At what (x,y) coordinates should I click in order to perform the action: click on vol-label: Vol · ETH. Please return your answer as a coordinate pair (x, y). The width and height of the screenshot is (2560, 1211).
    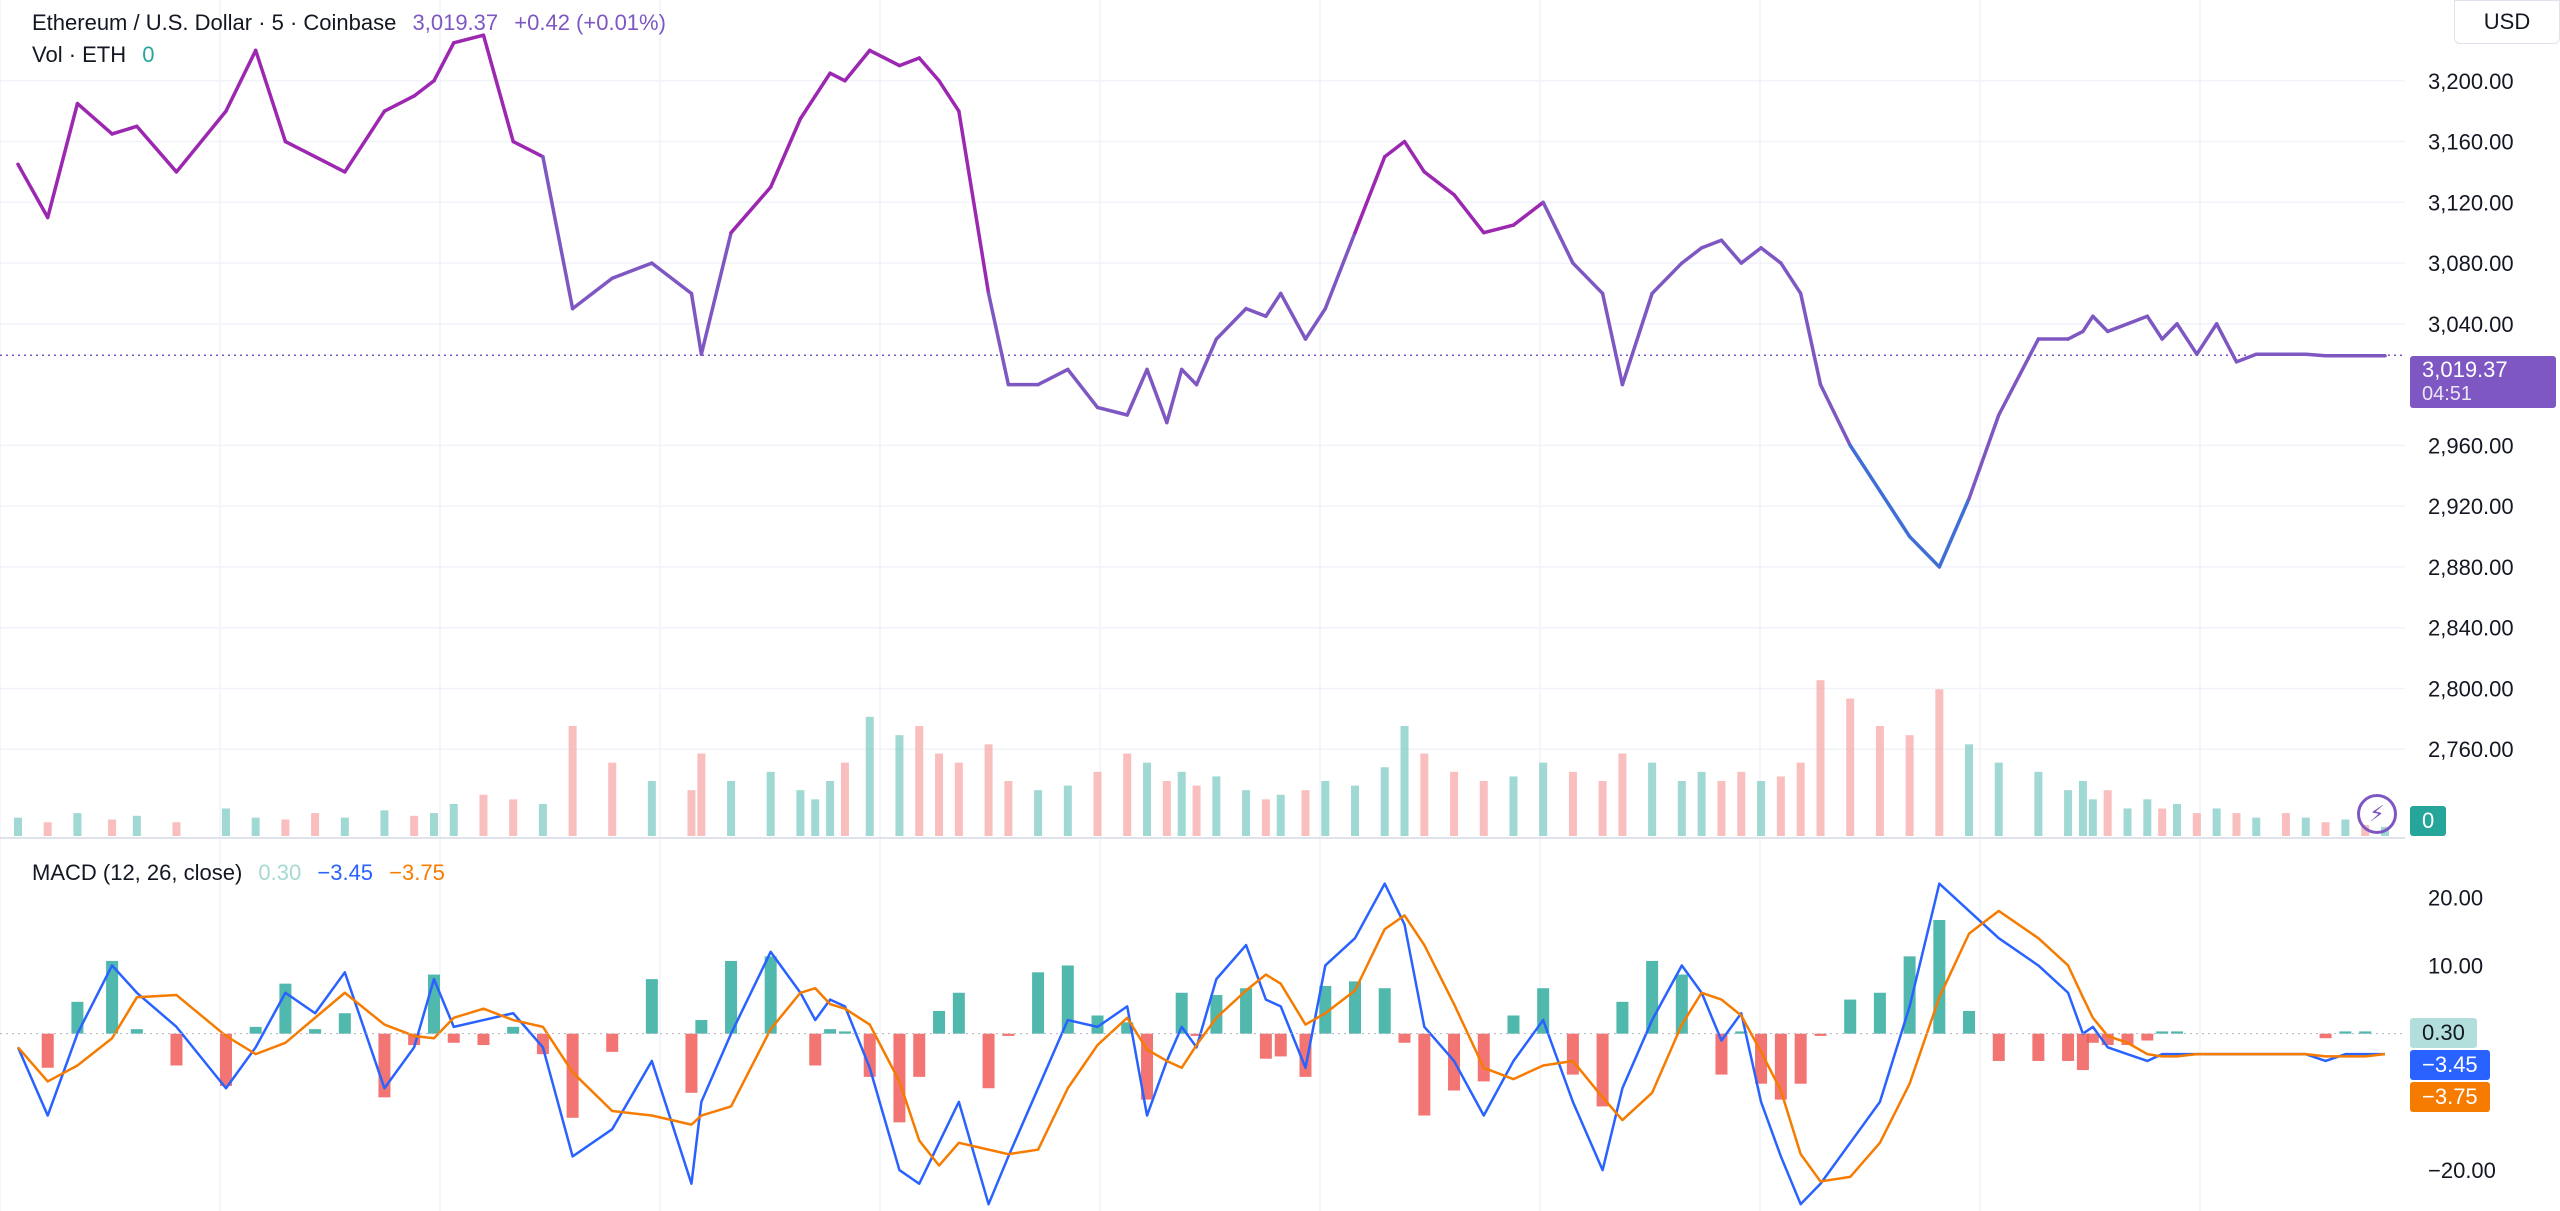
    Looking at the image, I should click on (79, 54).